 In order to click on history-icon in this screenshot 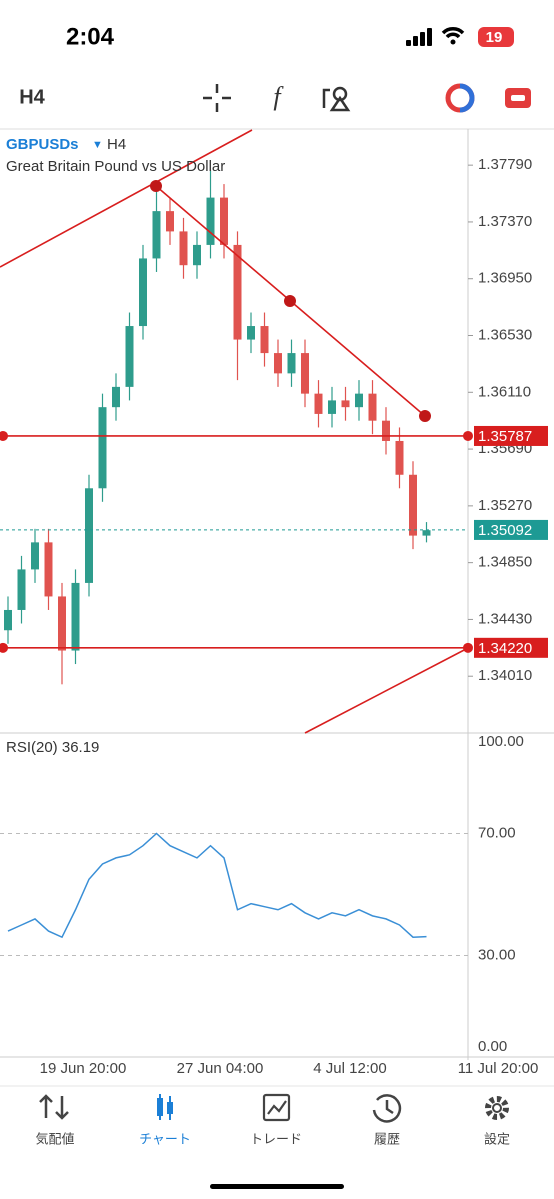, I will do `click(387, 1108)`.